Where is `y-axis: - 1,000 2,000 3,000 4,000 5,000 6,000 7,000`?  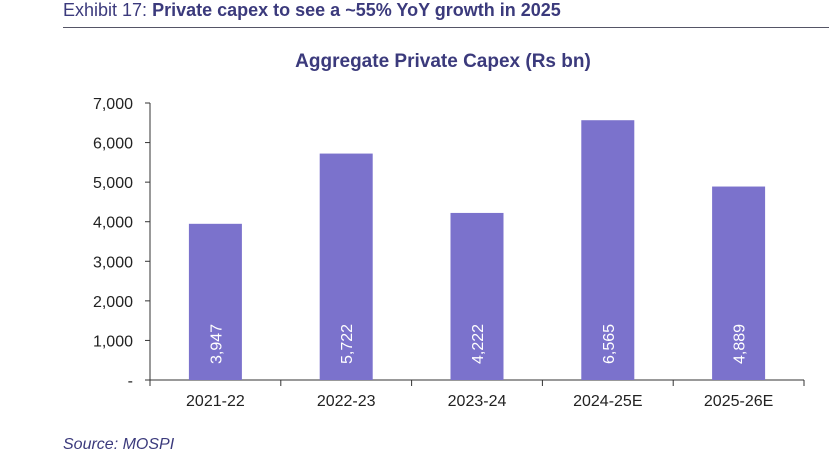
y-axis: - 1,000 2,000 3,000 4,000 5,000 6,000 7,000 is located at coordinates (122, 243).